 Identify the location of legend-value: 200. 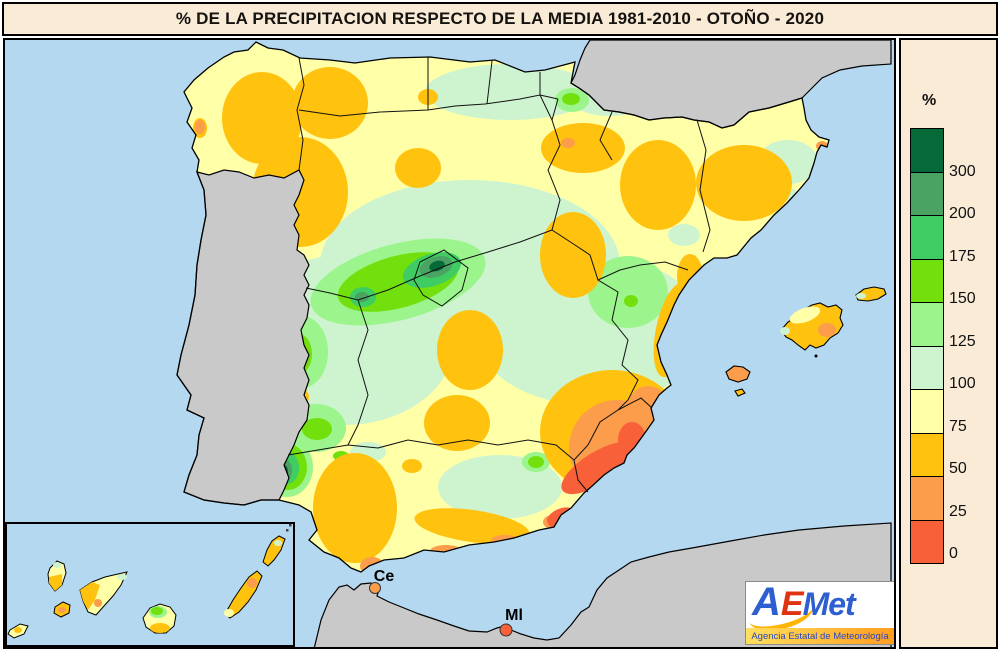
(962, 213).